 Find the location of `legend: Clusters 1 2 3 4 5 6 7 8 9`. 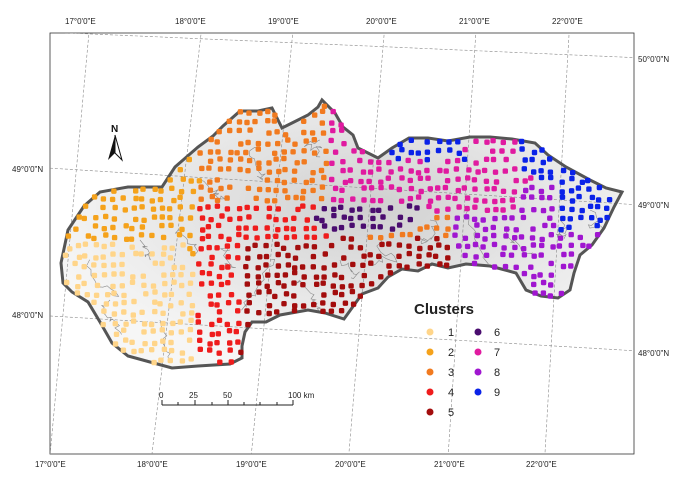

legend: Clusters 1 2 3 4 5 6 7 8 9 is located at coordinates (457, 360).